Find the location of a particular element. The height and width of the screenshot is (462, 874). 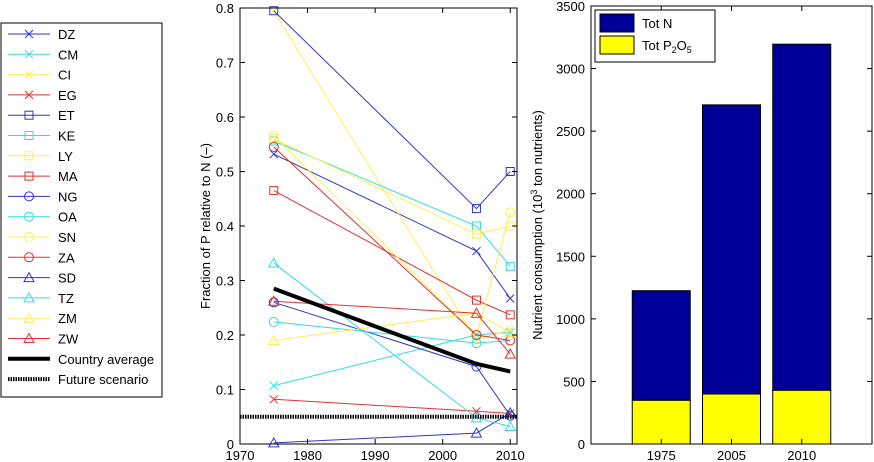

legend-label-0: Tot N is located at coordinates (657, 23).